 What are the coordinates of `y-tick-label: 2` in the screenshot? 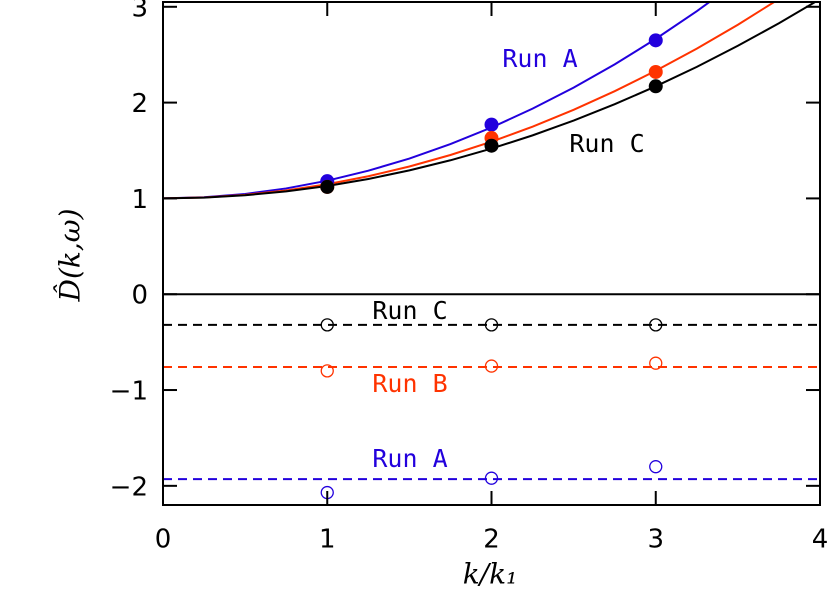 It's located at (139, 104).